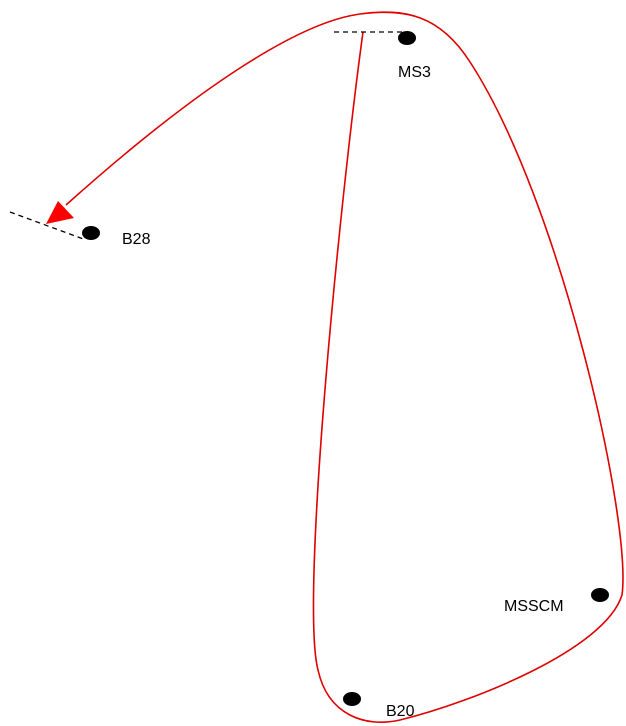  Describe the element at coordinates (48, 226) in the screenshot. I see `dashed-line` at that location.